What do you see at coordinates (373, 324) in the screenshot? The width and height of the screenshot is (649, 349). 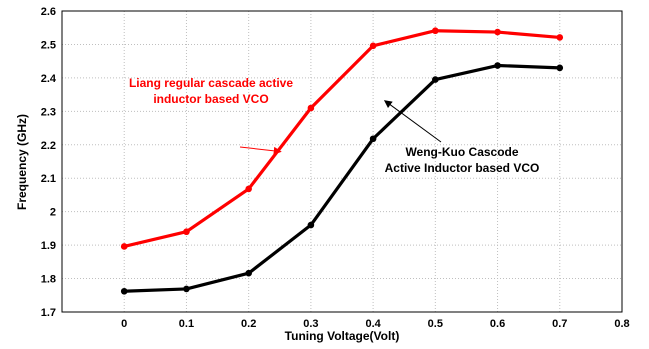 I see `x-tick-label: 0.4` at bounding box center [373, 324].